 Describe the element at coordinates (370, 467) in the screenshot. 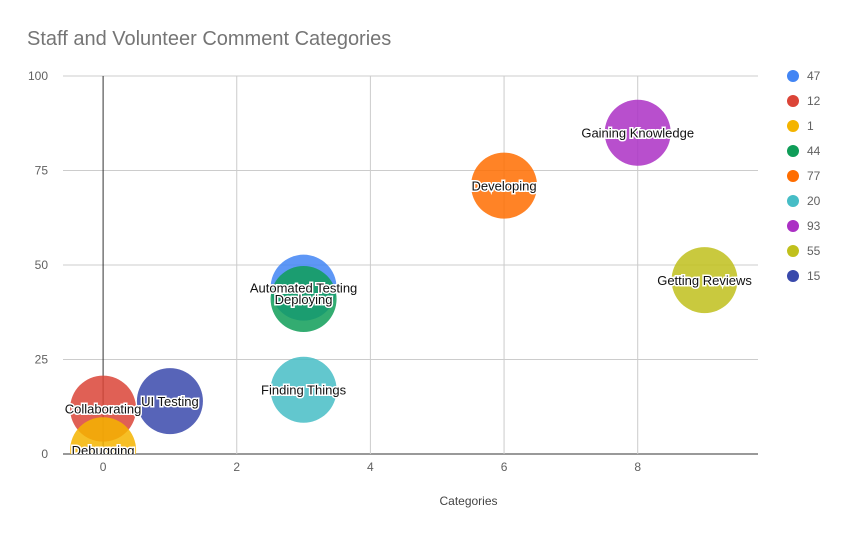

I see `x-tick-label: 4` at that location.